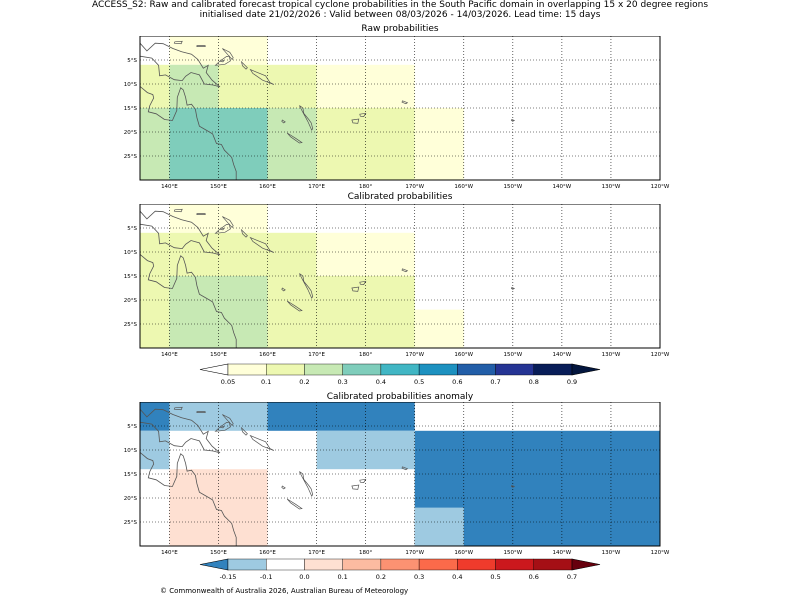  What do you see at coordinates (400, 397) in the screenshot?
I see `panel-title-anomaly: Calibrated probabilities anomaly` at bounding box center [400, 397].